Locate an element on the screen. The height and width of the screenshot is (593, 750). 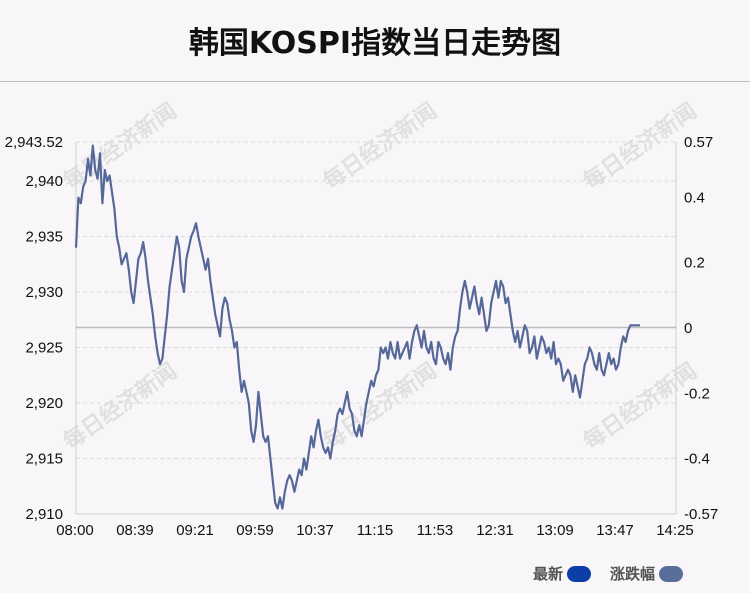
y-right-tick-label: 0 is located at coordinates (688, 328).